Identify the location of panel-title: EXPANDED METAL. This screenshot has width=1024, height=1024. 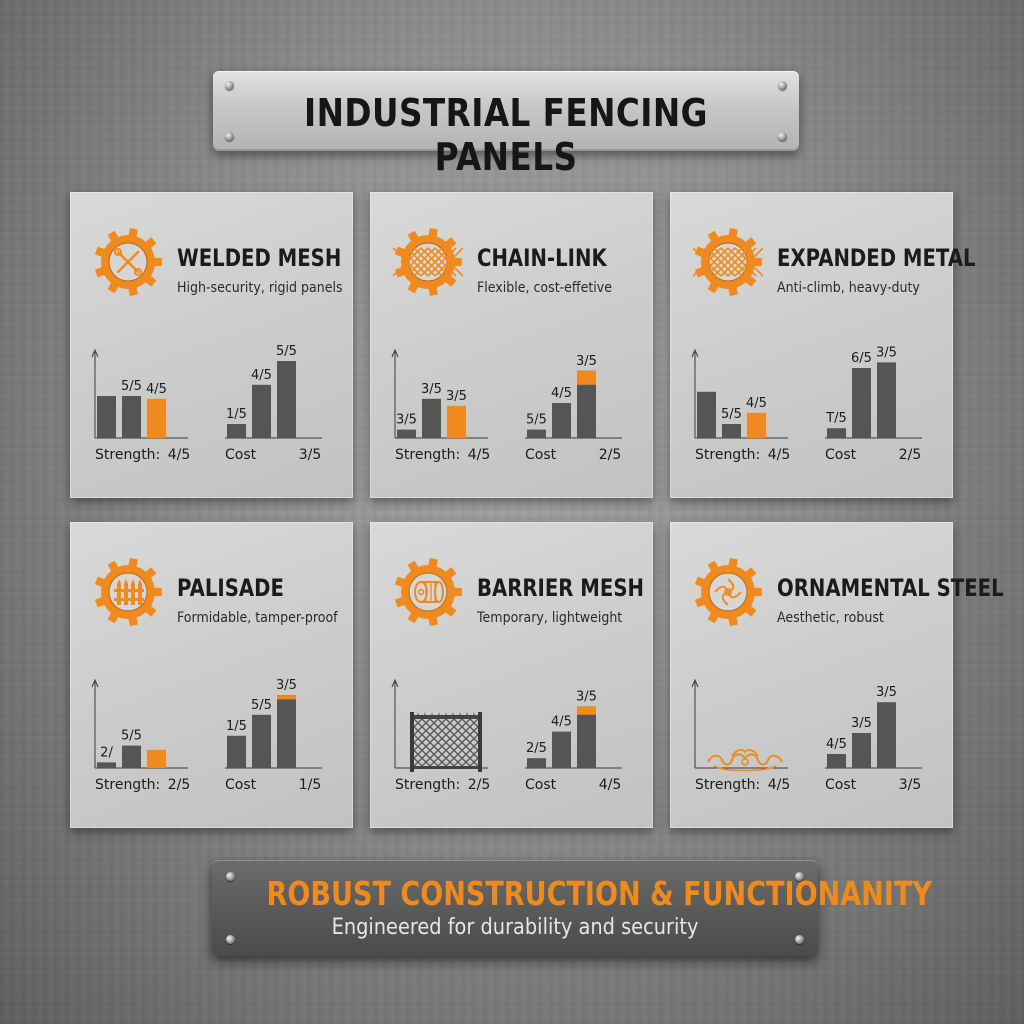
(876, 258).